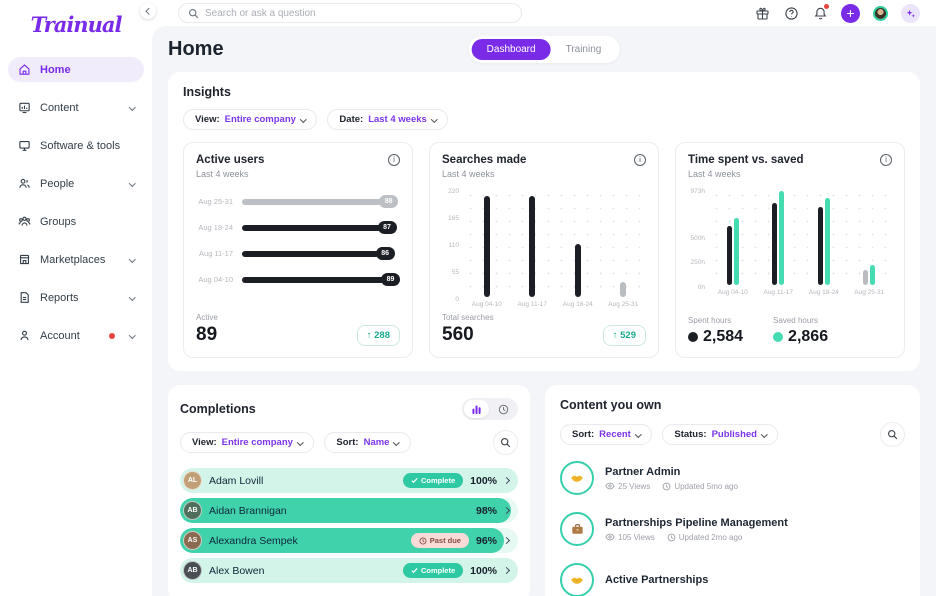 The image size is (936, 596). Describe the element at coordinates (732, 579) in the screenshot. I see `content-item: Active Partnerships` at that location.